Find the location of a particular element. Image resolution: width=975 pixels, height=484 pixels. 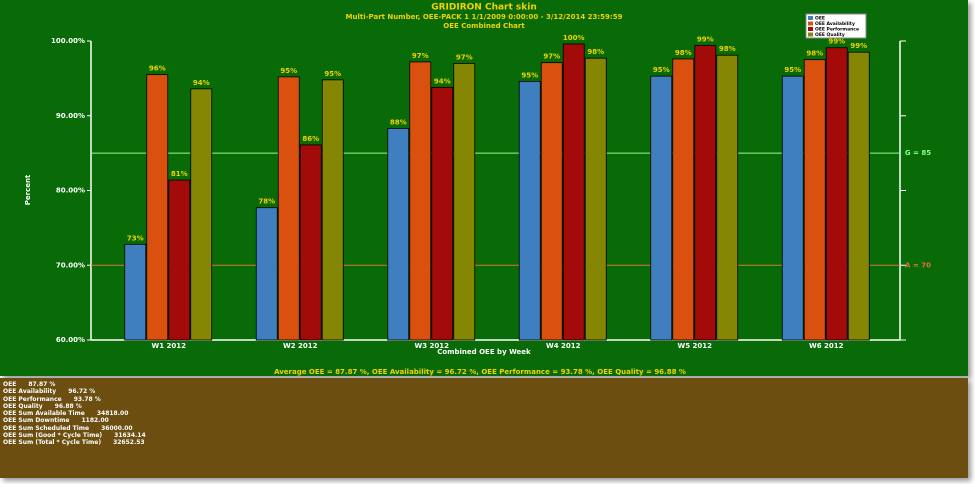

x-tick-label: W2 2012 is located at coordinates (300, 346).